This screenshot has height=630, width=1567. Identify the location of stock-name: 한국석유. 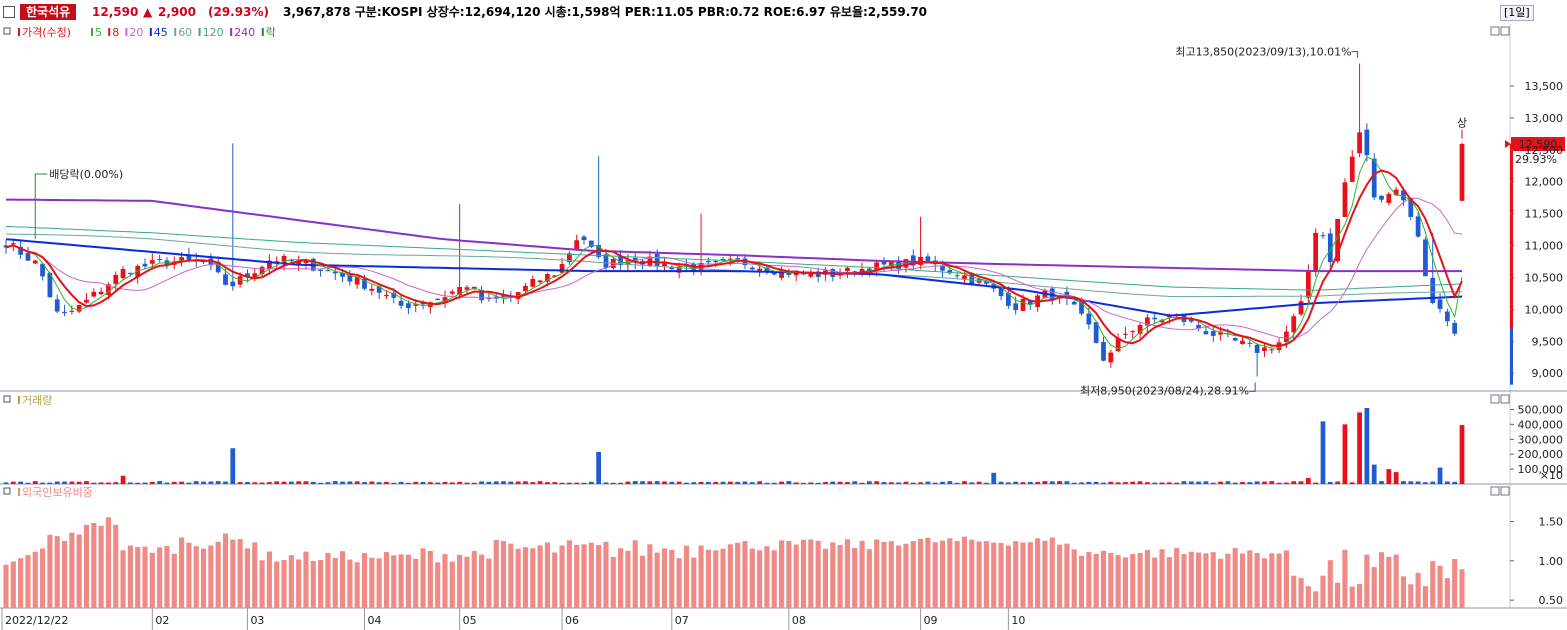
(48, 12).